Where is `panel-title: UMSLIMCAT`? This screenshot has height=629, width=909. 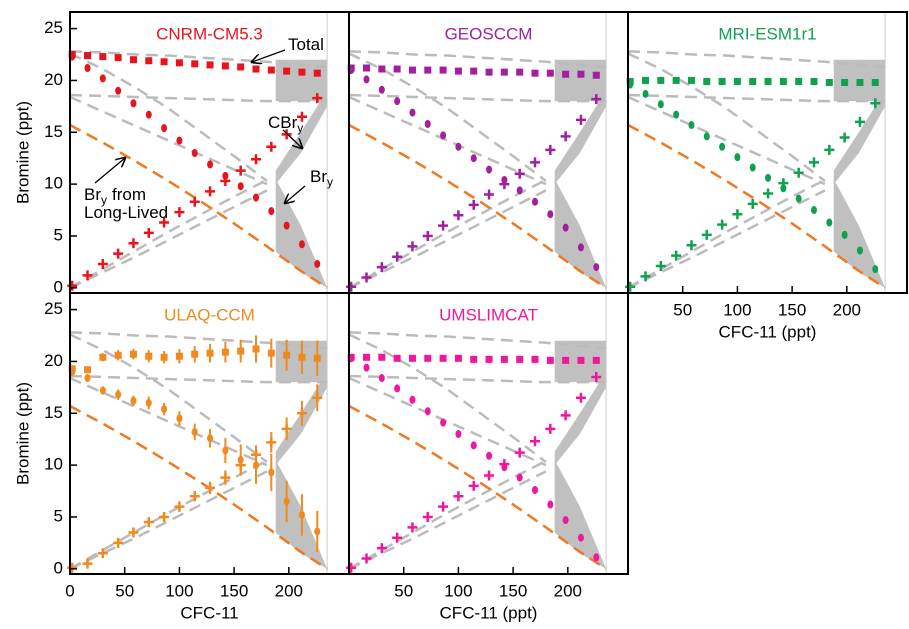
panel-title: UMSLIMCAT is located at coordinates (488, 314).